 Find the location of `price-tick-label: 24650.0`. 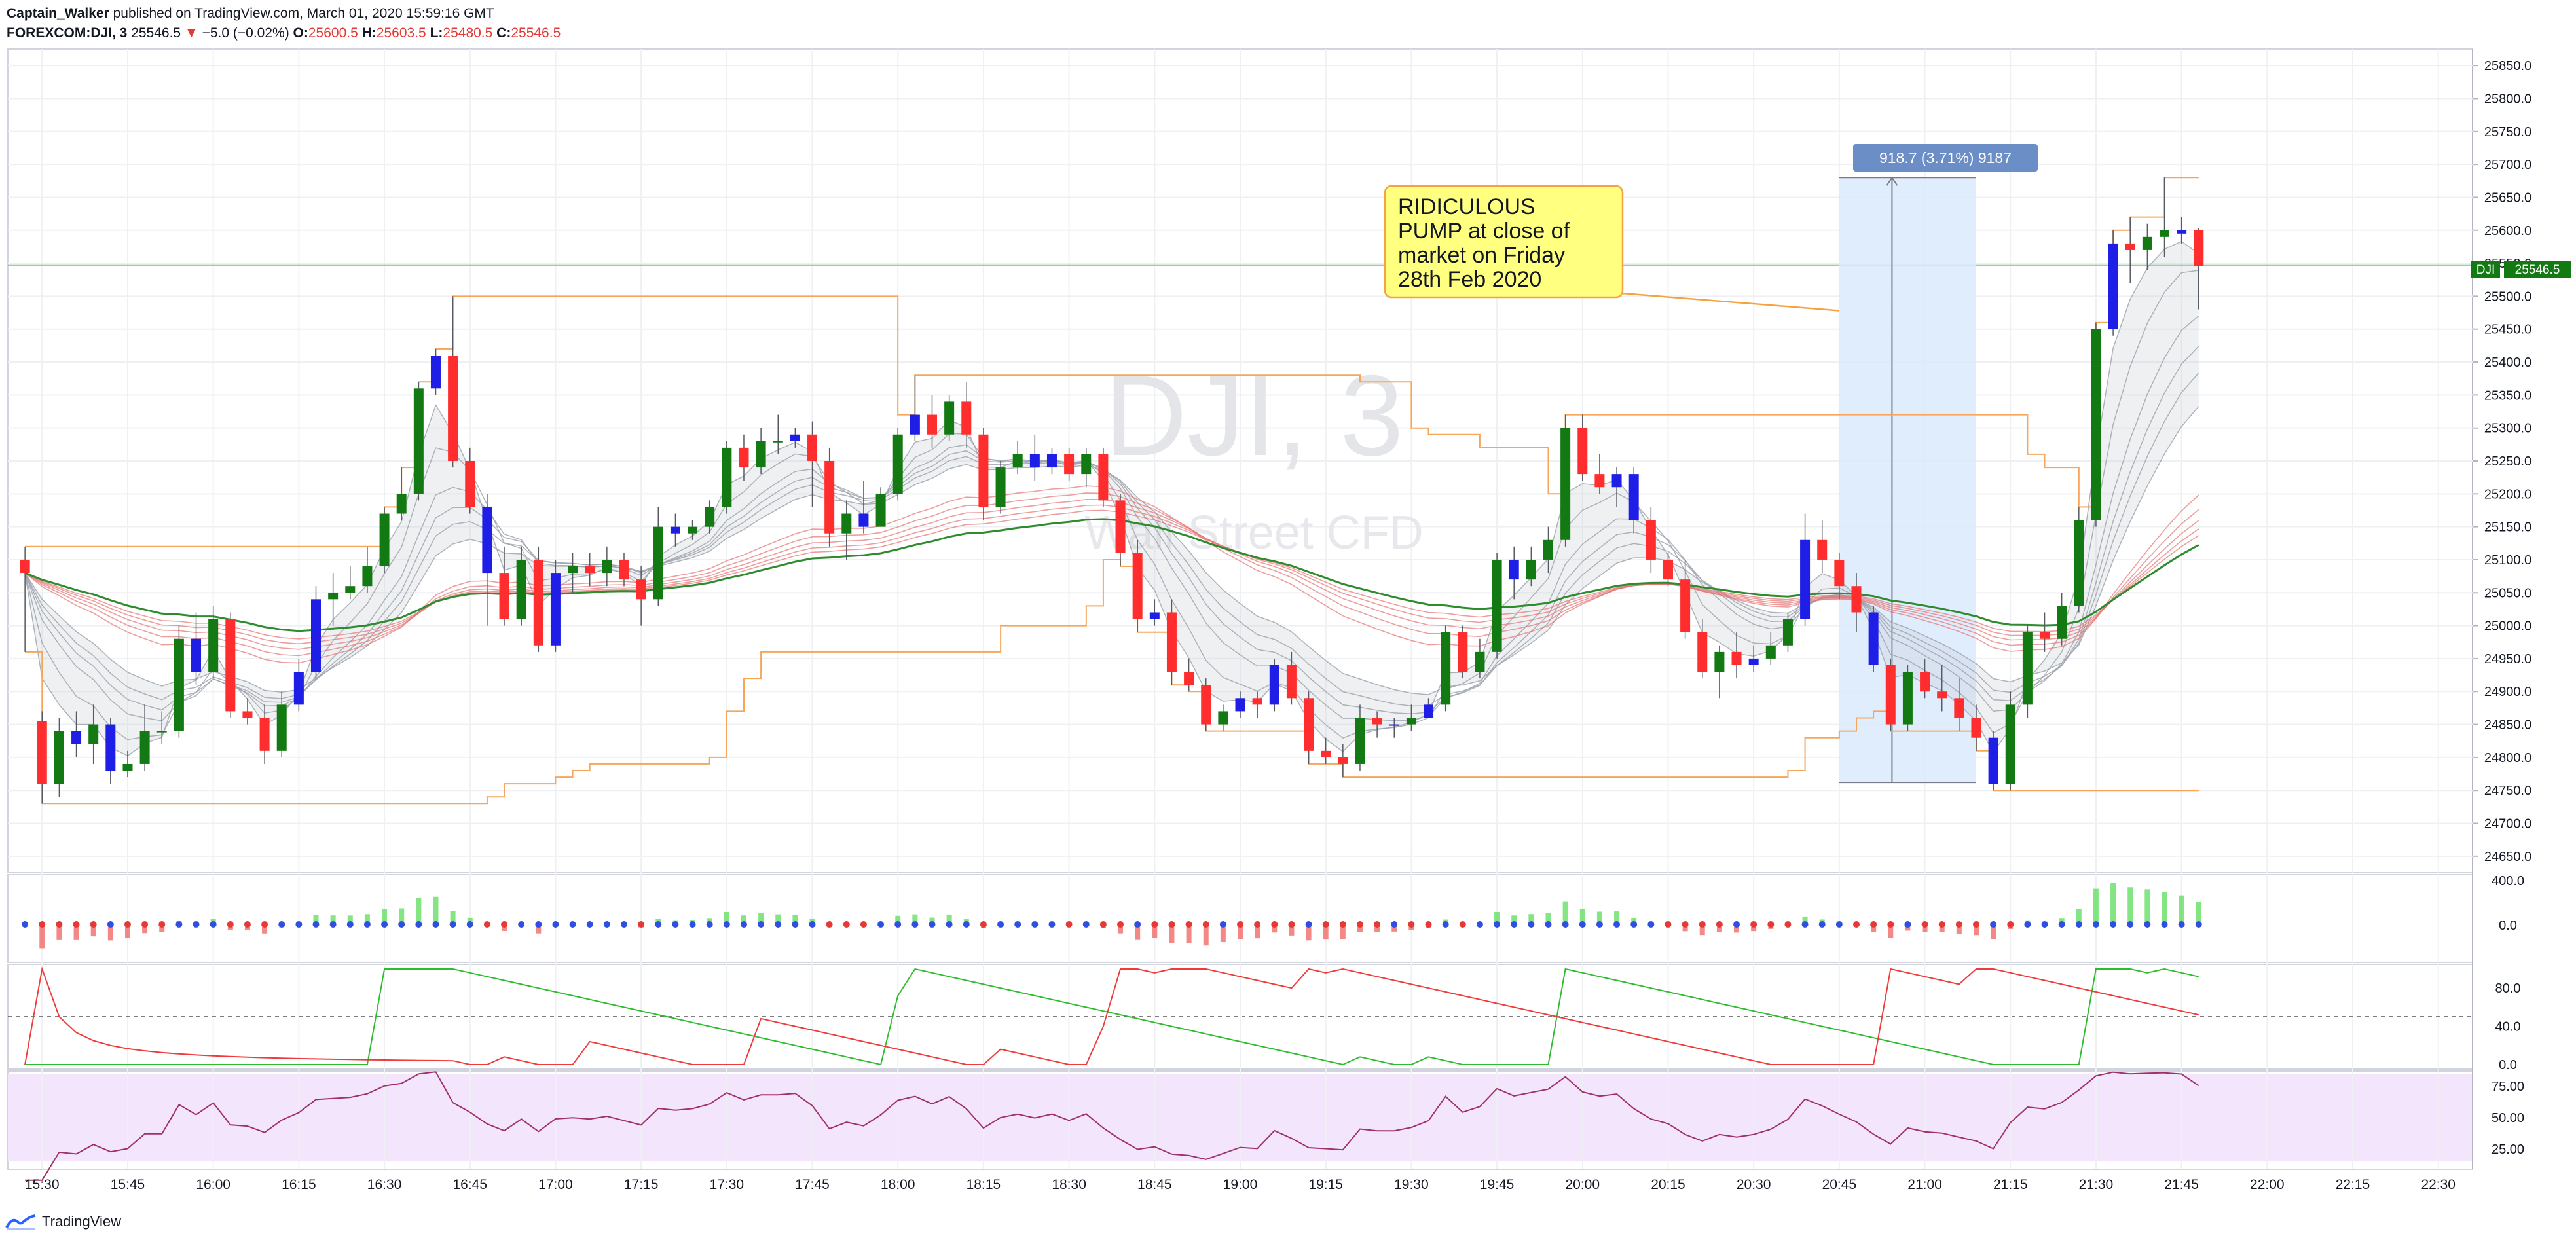

price-tick-label: 24650.0 is located at coordinates (2507, 857).